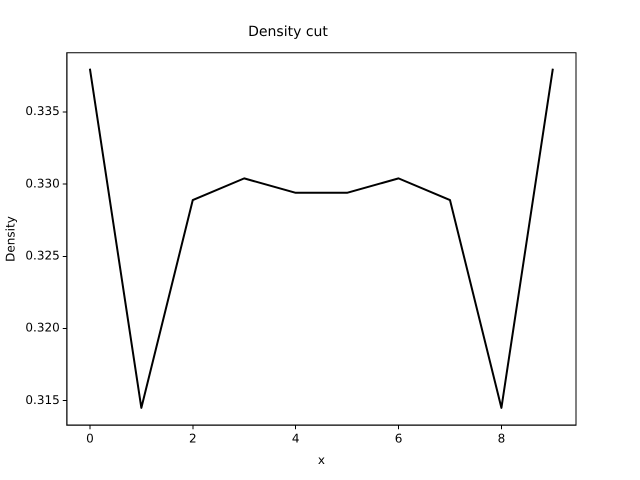  Describe the element at coordinates (90, 439) in the screenshot. I see `x-tick-label: 0` at that location.